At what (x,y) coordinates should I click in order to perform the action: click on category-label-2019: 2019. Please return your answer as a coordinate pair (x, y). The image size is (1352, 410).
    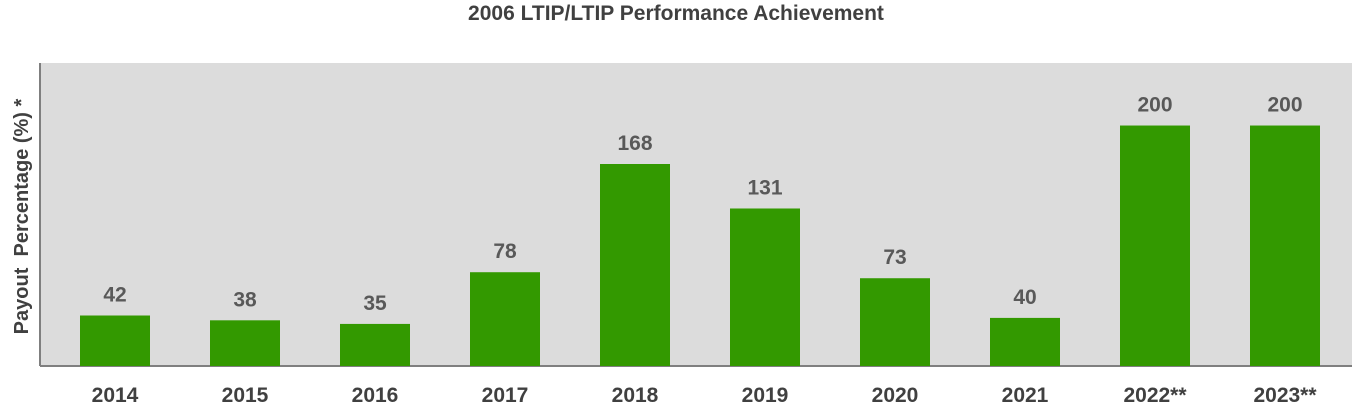
    Looking at the image, I should click on (765, 395).